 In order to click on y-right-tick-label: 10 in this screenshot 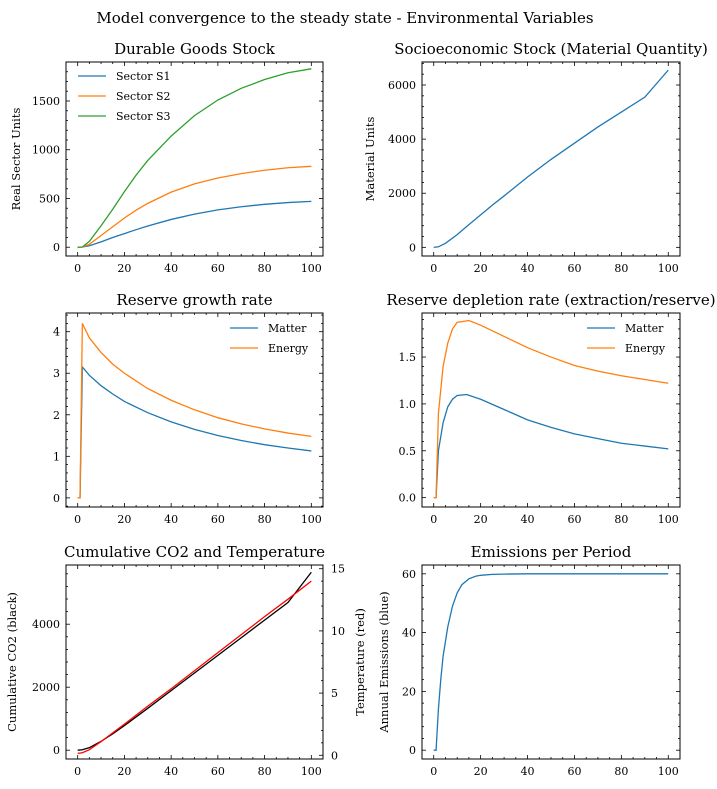, I will do `click(338, 631)`.